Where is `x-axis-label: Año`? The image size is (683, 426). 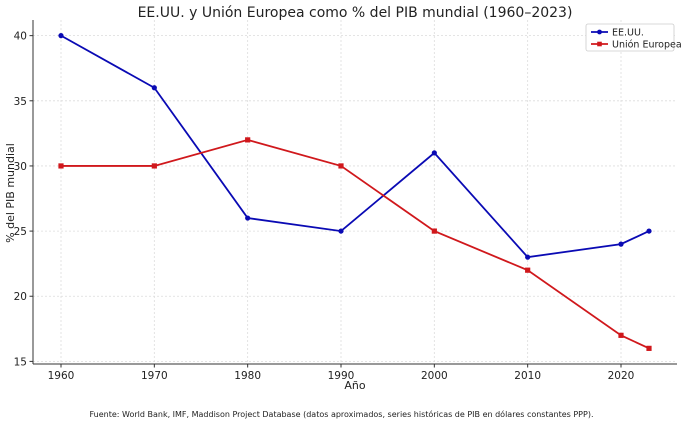 x-axis-label: Año is located at coordinates (354, 385).